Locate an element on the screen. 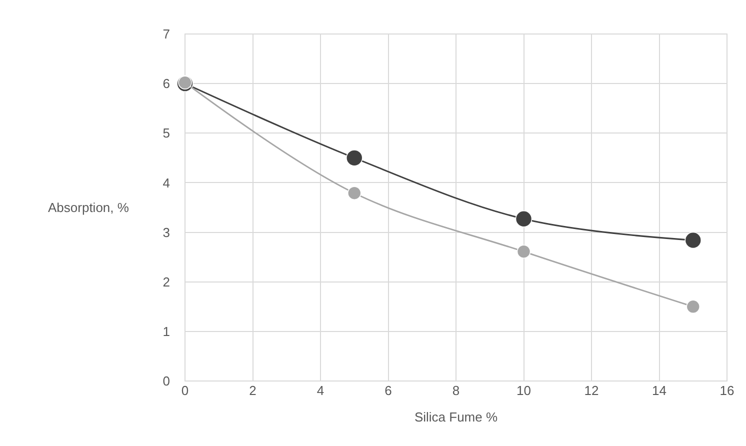  y-tick-label: 3 is located at coordinates (166, 232).